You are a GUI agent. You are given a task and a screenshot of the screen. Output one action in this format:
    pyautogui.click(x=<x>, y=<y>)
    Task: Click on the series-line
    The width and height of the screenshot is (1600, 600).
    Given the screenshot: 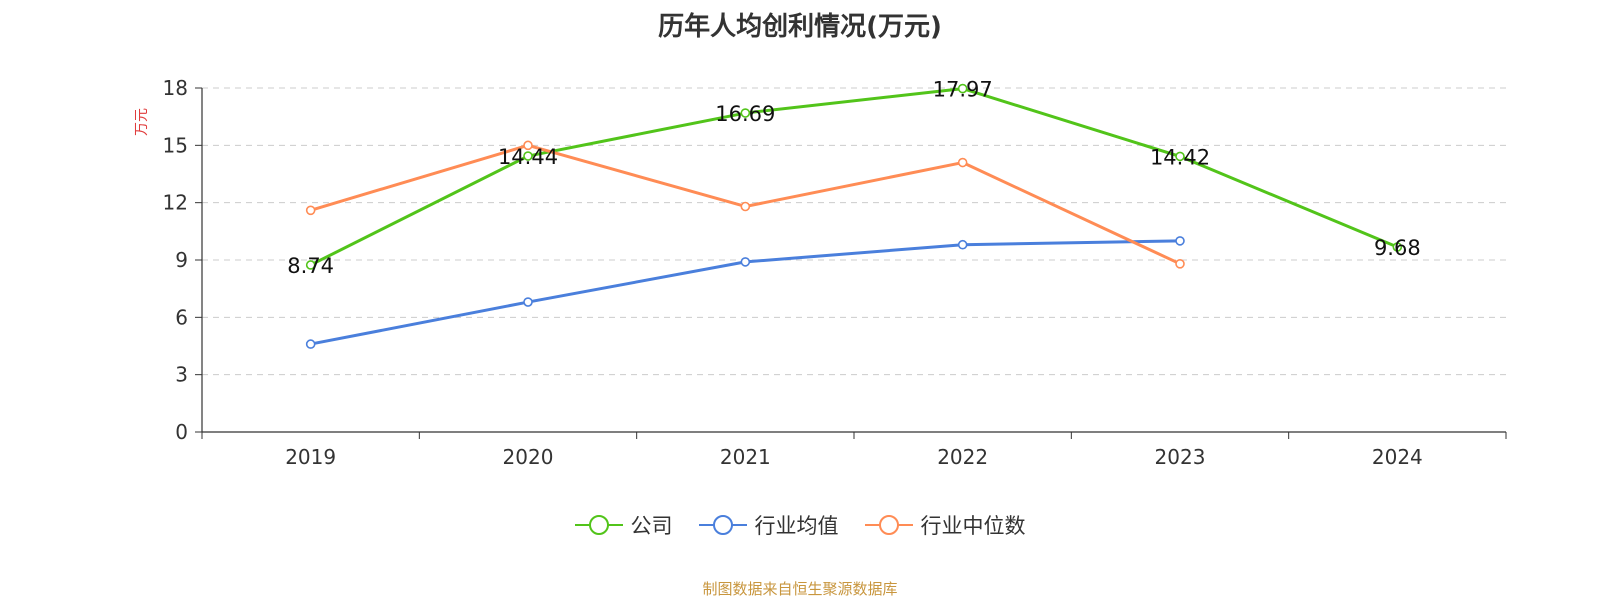 What is the action you would take?
    pyautogui.click(x=745, y=292)
    